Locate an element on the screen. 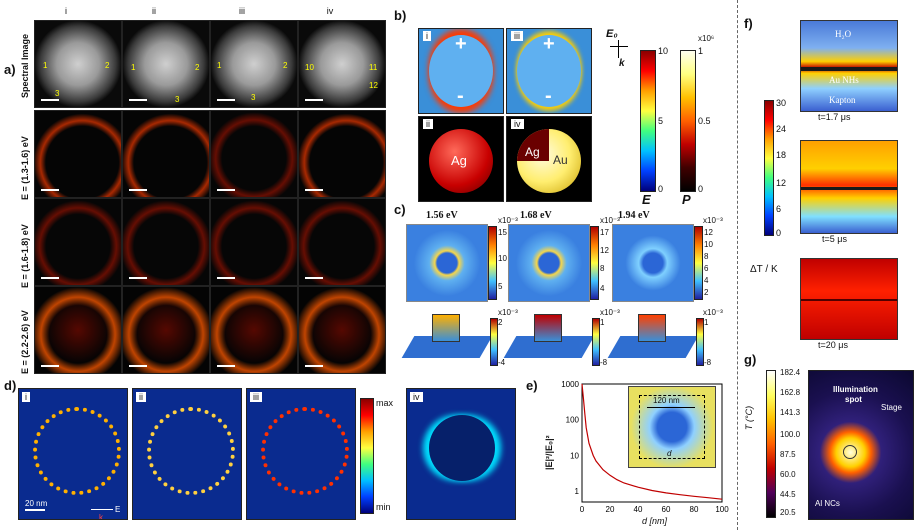 This screenshot has height=530, width=919. colorbar-d is located at coordinates (367, 456).